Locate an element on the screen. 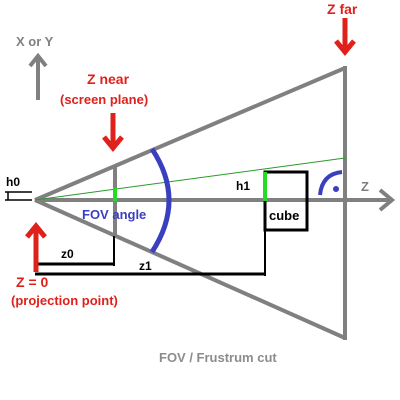 Image resolution: width=400 pixels, height=400 pixels. xy-axis-arrowhead is located at coordinates (38, 60).